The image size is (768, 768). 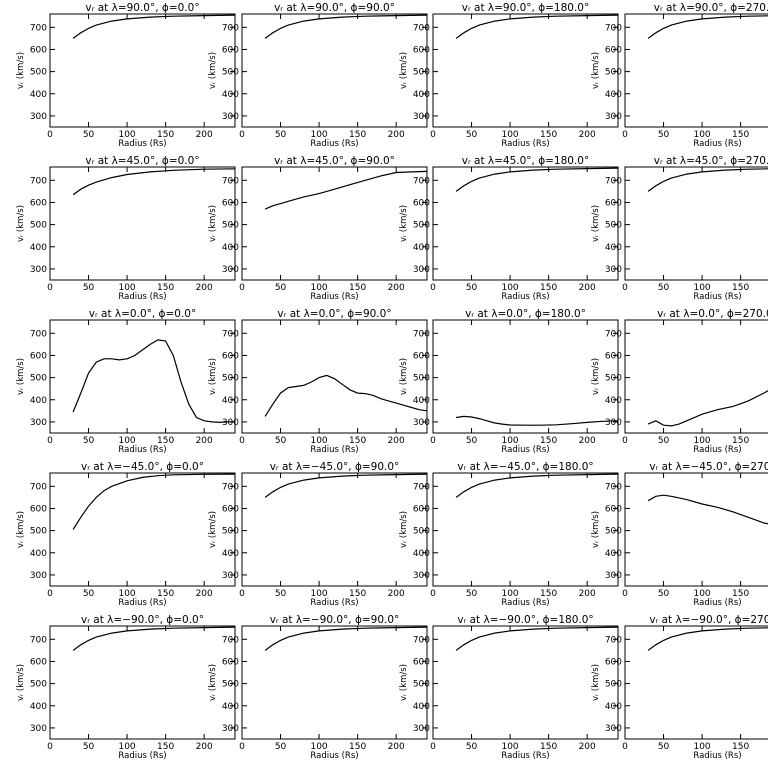 What do you see at coordinates (711, 161) in the screenshot?
I see `panel-title: vᵣ at λ=45.0°, ϕ=270.0°` at bounding box center [711, 161].